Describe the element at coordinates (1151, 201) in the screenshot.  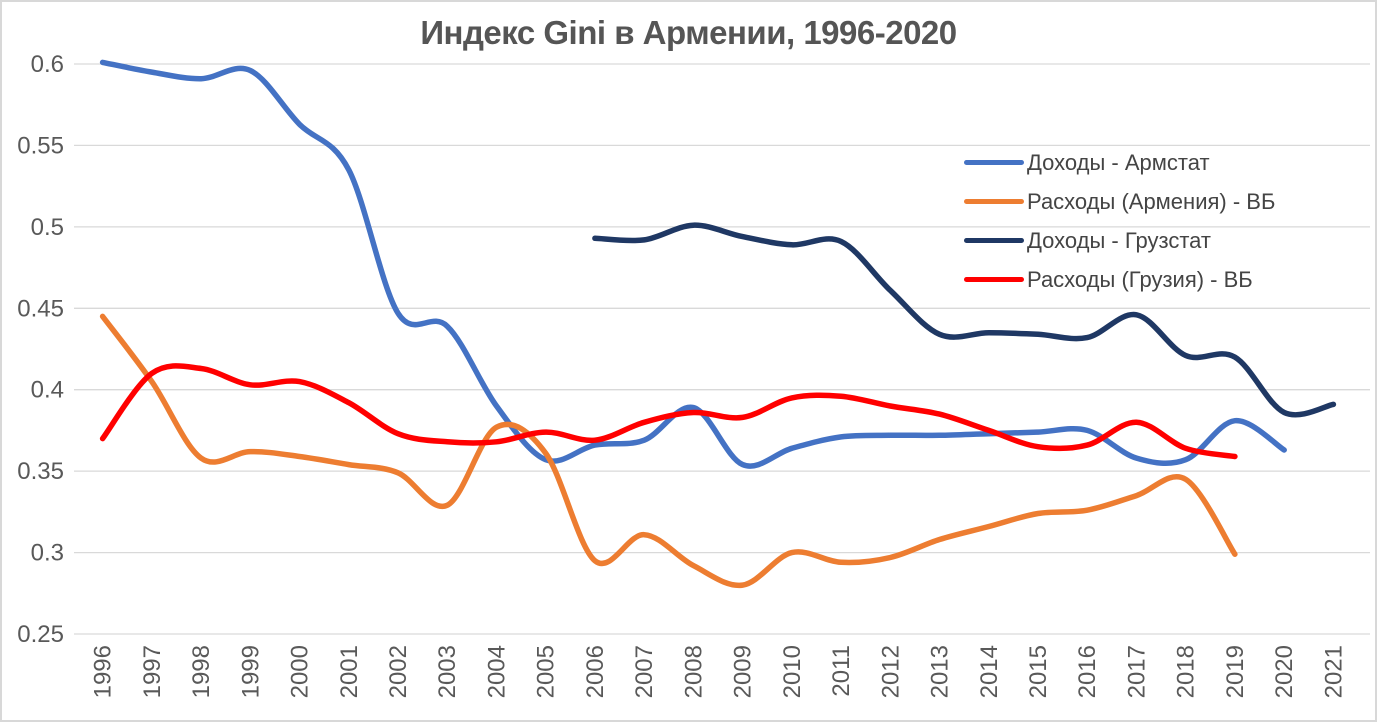
I see `legend-label: Расходы (Армения) - ВБ` at that location.